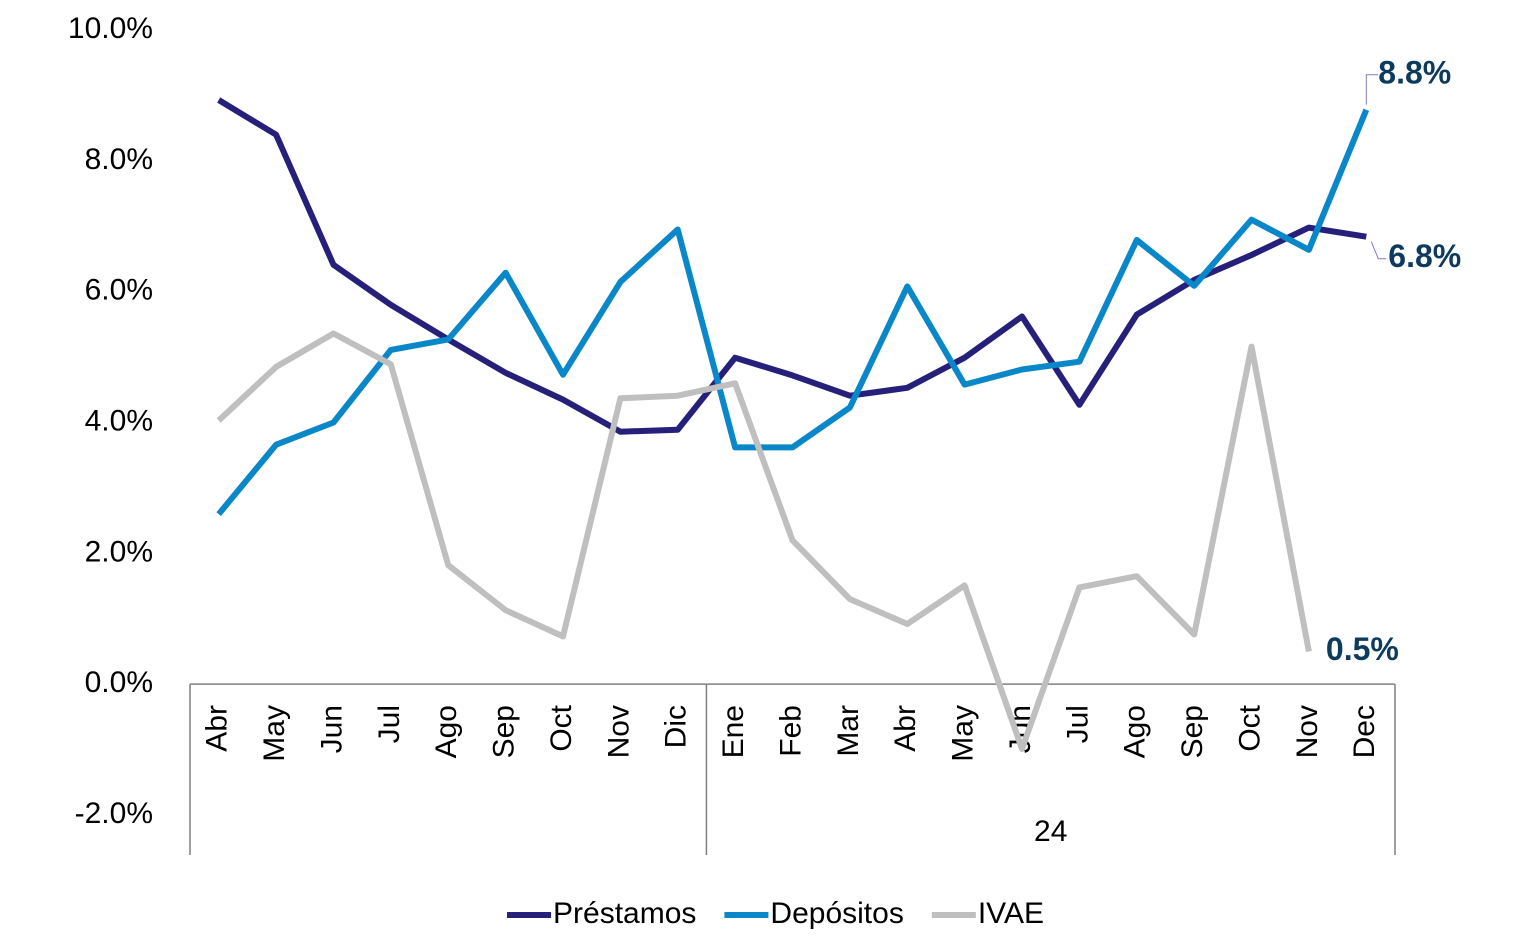 Image resolution: width=1531 pixels, height=937 pixels. I want to click on y-tick-label: 0.0%, so click(119, 682).